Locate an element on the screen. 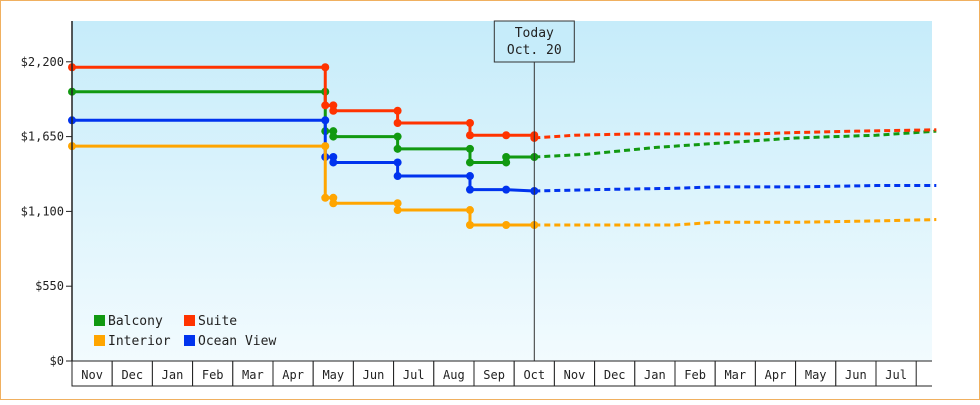 The image size is (980, 405). y-tick-label: $550 is located at coordinates (49, 286).